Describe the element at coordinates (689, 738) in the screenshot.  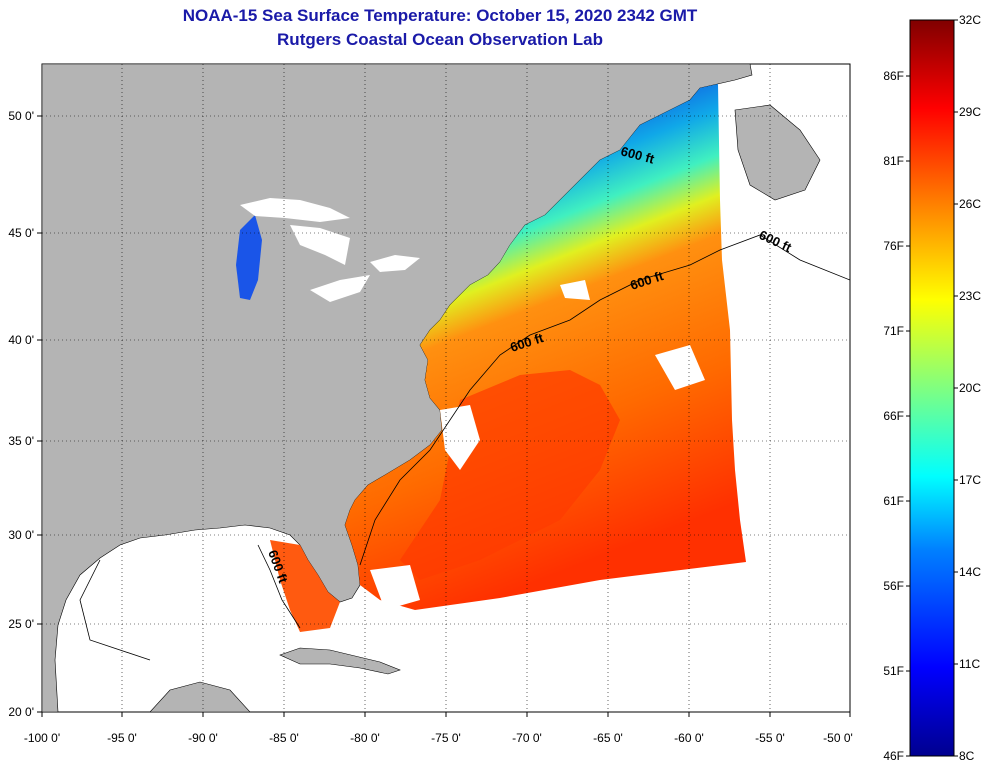
I see `lon-tick-label: -60 0'` at that location.